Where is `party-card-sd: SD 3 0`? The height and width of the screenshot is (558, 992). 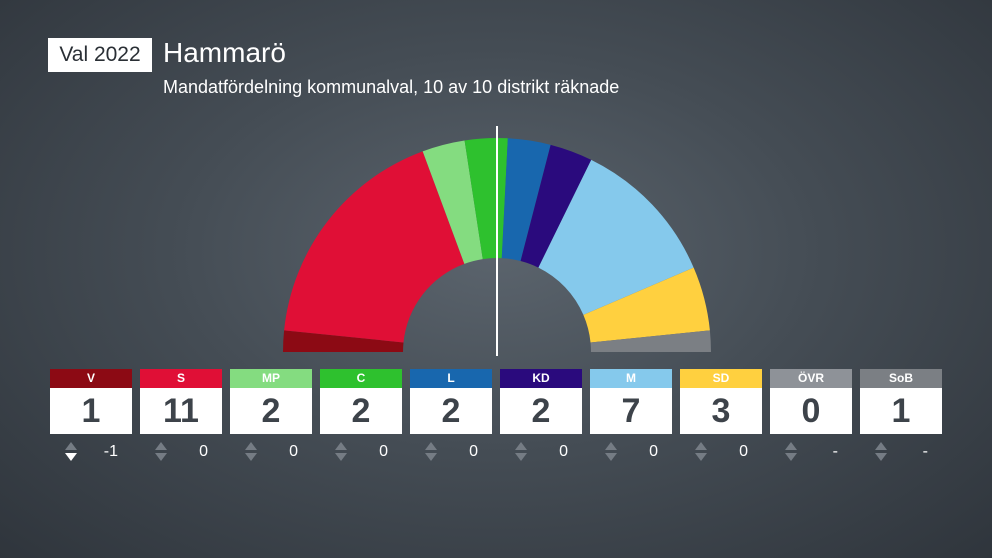 party-card-sd: SD 3 0 is located at coordinates (721, 416).